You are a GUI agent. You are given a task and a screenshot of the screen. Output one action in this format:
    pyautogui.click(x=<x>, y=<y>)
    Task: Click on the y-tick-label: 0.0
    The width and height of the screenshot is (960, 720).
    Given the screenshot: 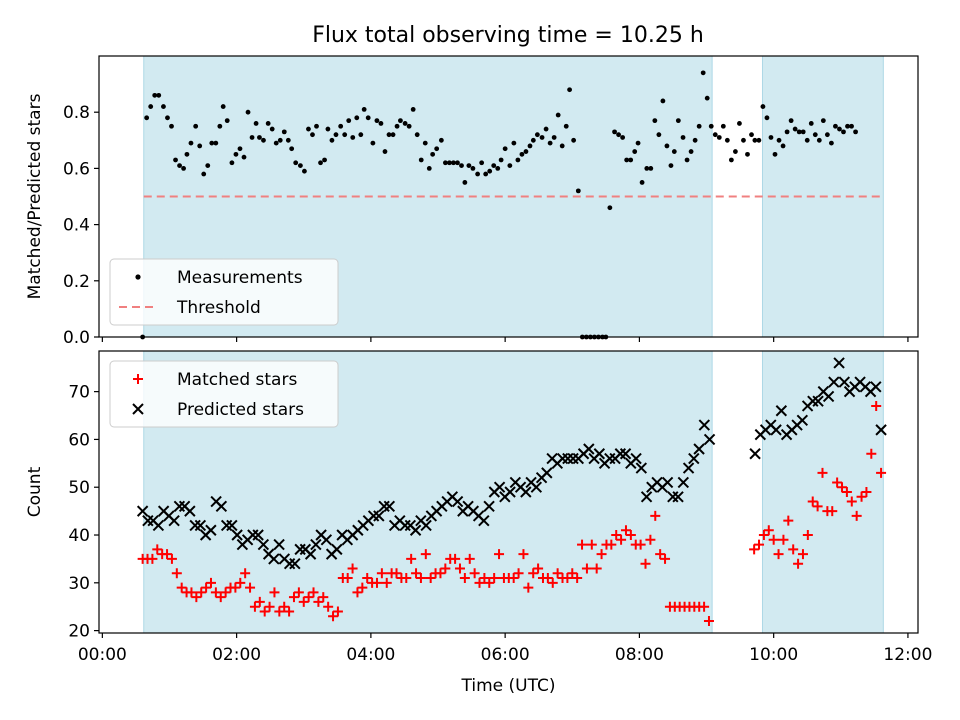 What is the action you would take?
    pyautogui.click(x=76, y=338)
    